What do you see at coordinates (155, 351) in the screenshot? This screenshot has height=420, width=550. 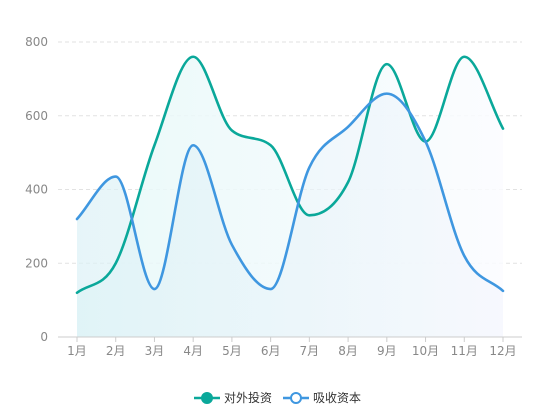 I see `x-tick-label: 3月` at bounding box center [155, 351].